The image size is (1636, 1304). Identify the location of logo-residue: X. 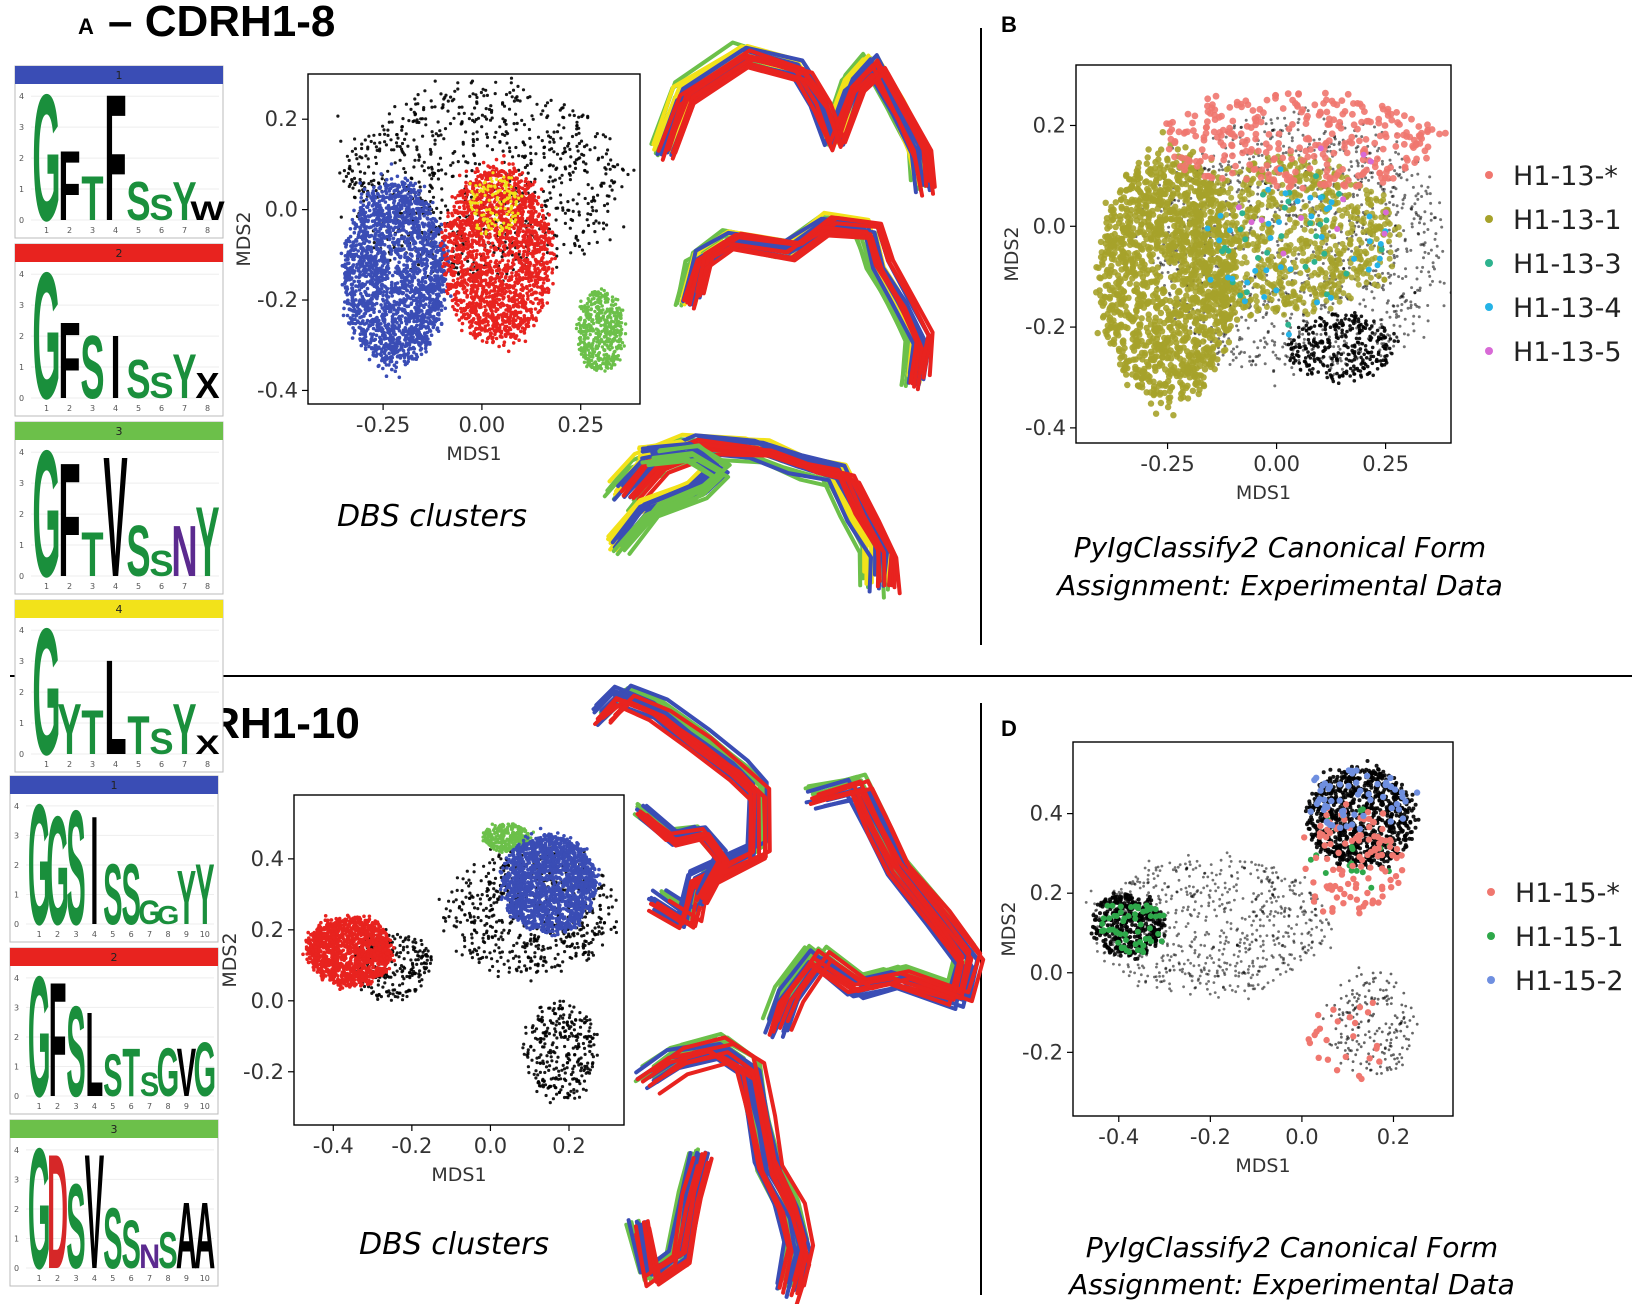
(207, 385).